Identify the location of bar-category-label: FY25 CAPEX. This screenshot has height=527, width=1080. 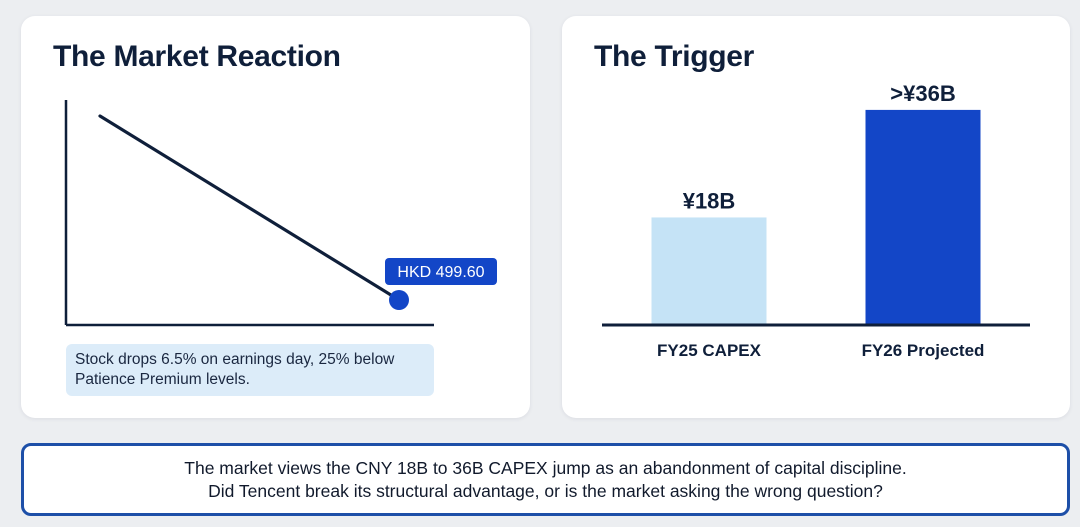
(709, 350).